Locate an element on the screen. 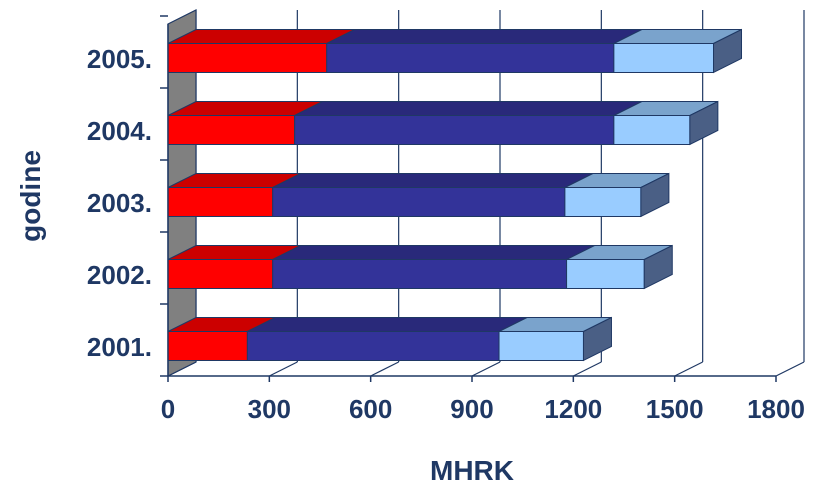 The width and height of the screenshot is (814, 484). y-tick-label: 2003. is located at coordinates (119, 203).